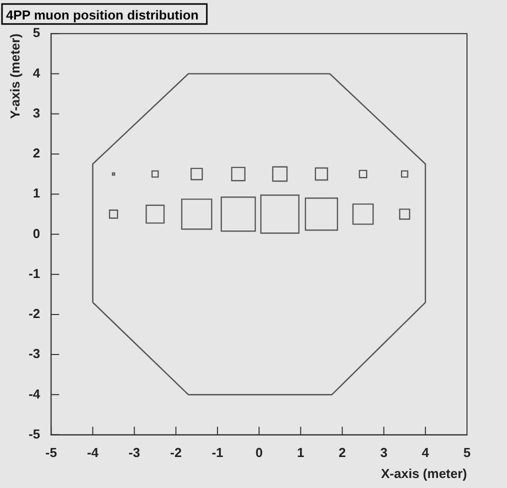  Describe the element at coordinates (259, 452) in the screenshot. I see `x-tick-label: 0` at that location.